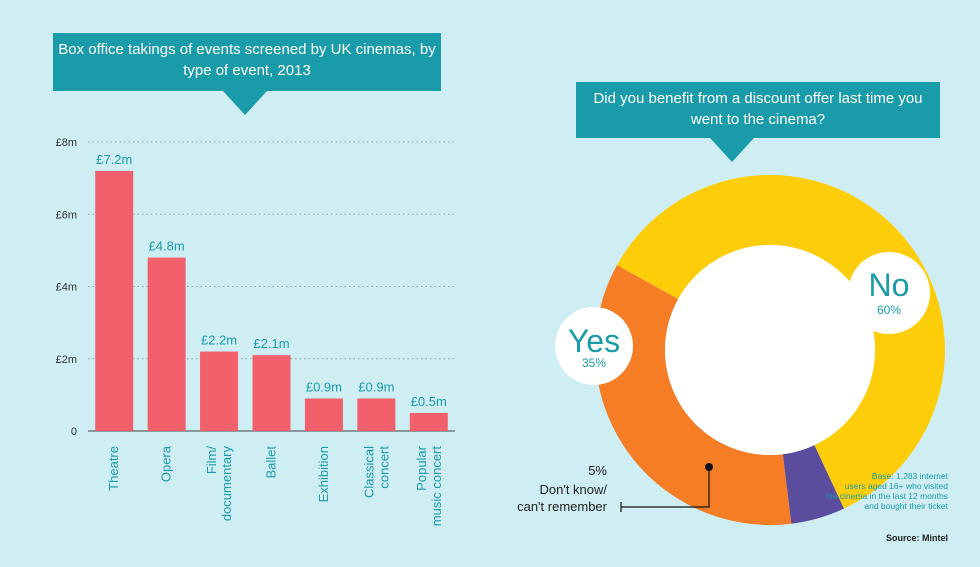 The width and height of the screenshot is (980, 567). I want to click on category-label: Ballet, so click(271, 462).